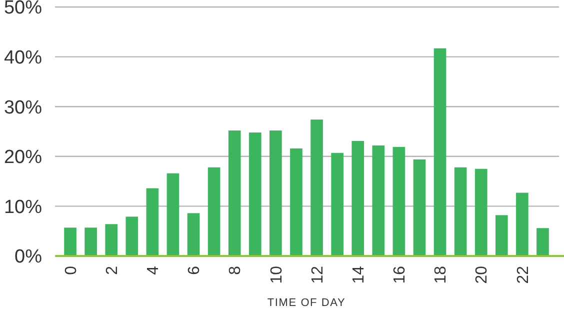 The width and height of the screenshot is (564, 310). Describe the element at coordinates (359, 275) in the screenshot. I see `x-tick-label: 14` at that location.